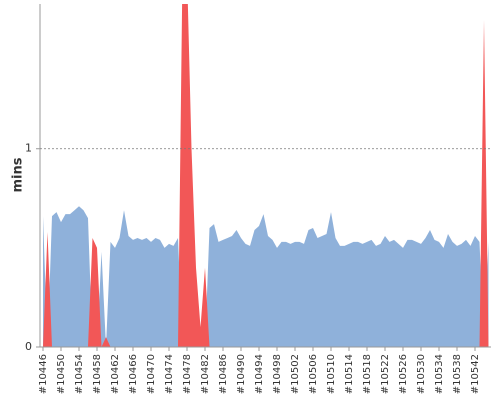 This screenshot has height=400, width=500. Describe the element at coordinates (169, 374) in the screenshot. I see `x-tick-label: #10474` at that location.